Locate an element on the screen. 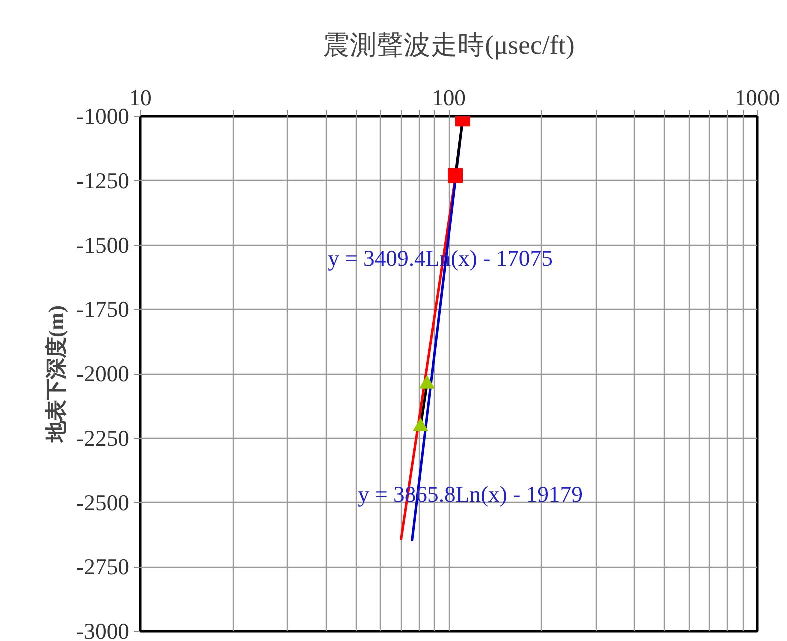 The width and height of the screenshot is (787, 641). y-tick-label: -1250 is located at coordinates (103, 181).